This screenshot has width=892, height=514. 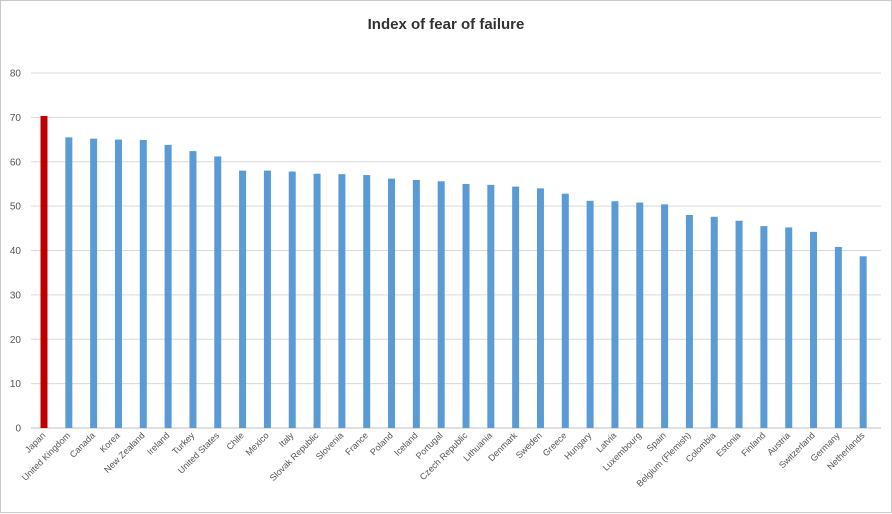 What do you see at coordinates (18, 429) in the screenshot?
I see `y-tick-label: 0` at bounding box center [18, 429].